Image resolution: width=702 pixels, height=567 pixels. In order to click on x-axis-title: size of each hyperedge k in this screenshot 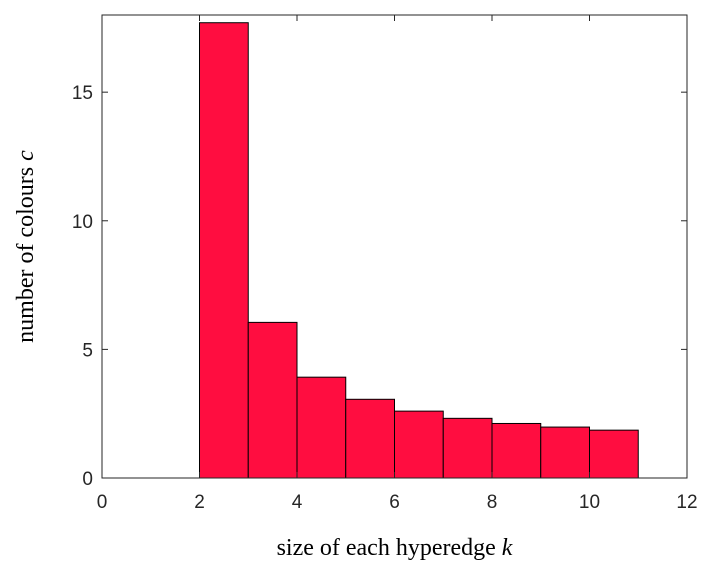, I will do `click(395, 548)`.